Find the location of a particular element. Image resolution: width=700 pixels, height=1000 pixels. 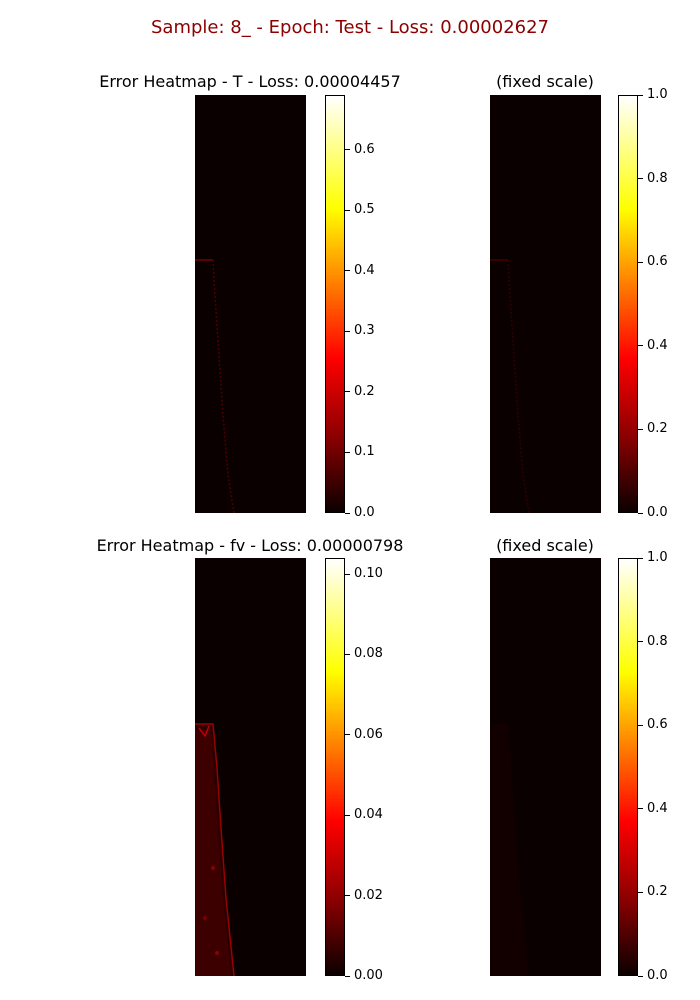

colorbar-t is located at coordinates (335, 304).